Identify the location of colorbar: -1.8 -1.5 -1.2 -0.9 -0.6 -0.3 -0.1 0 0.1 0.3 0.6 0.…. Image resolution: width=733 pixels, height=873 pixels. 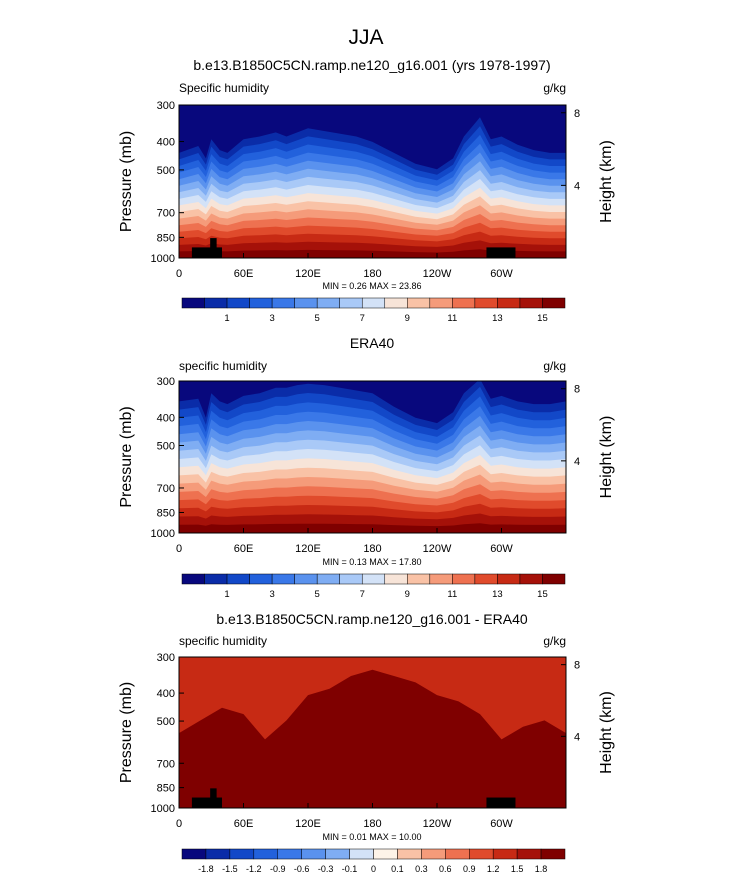
(373, 860).